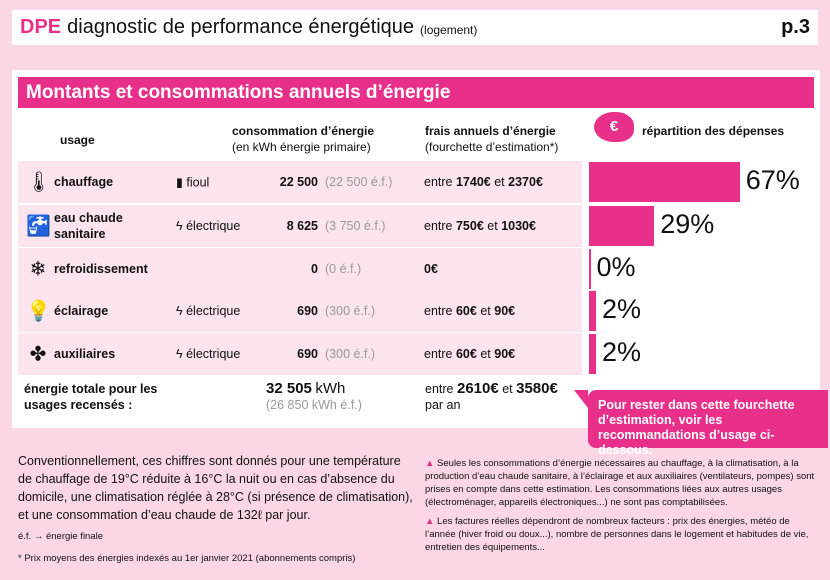 The image size is (830, 580). What do you see at coordinates (179, 182) in the screenshot?
I see `oil-barrel-icon: ▮` at bounding box center [179, 182].